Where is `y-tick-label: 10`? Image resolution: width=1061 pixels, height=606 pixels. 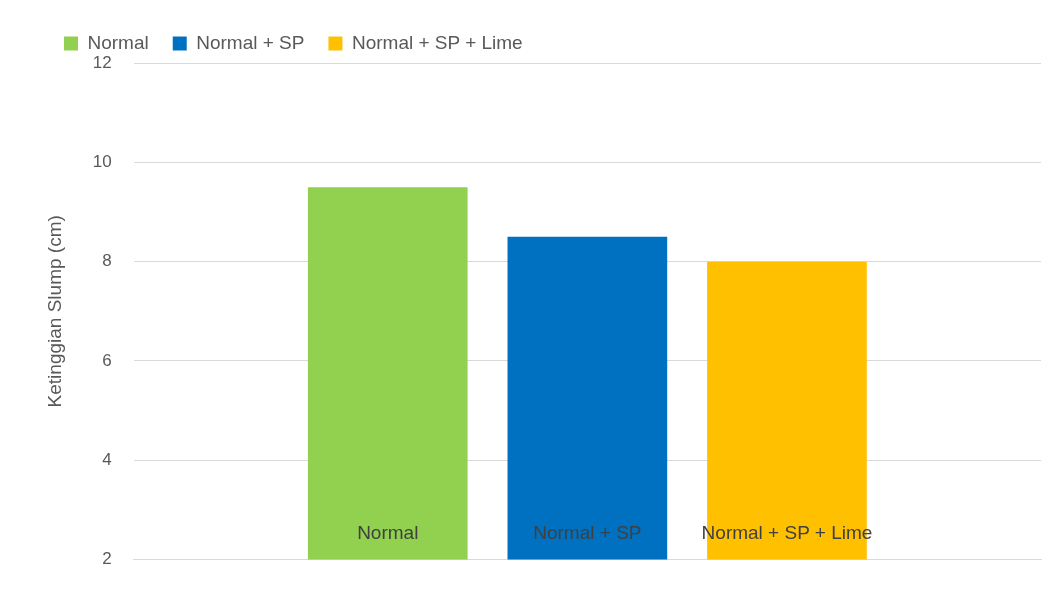 y-tick-label: 10 is located at coordinates (102, 162).